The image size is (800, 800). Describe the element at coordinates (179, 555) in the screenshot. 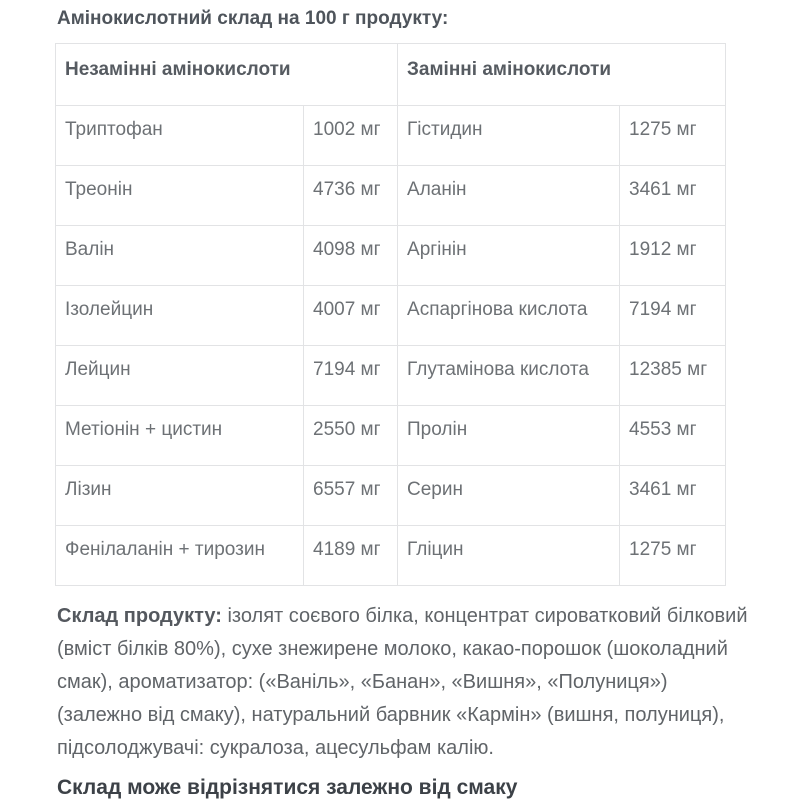

I see `amino-name-cell: Фенілаланін + тирозин` at that location.